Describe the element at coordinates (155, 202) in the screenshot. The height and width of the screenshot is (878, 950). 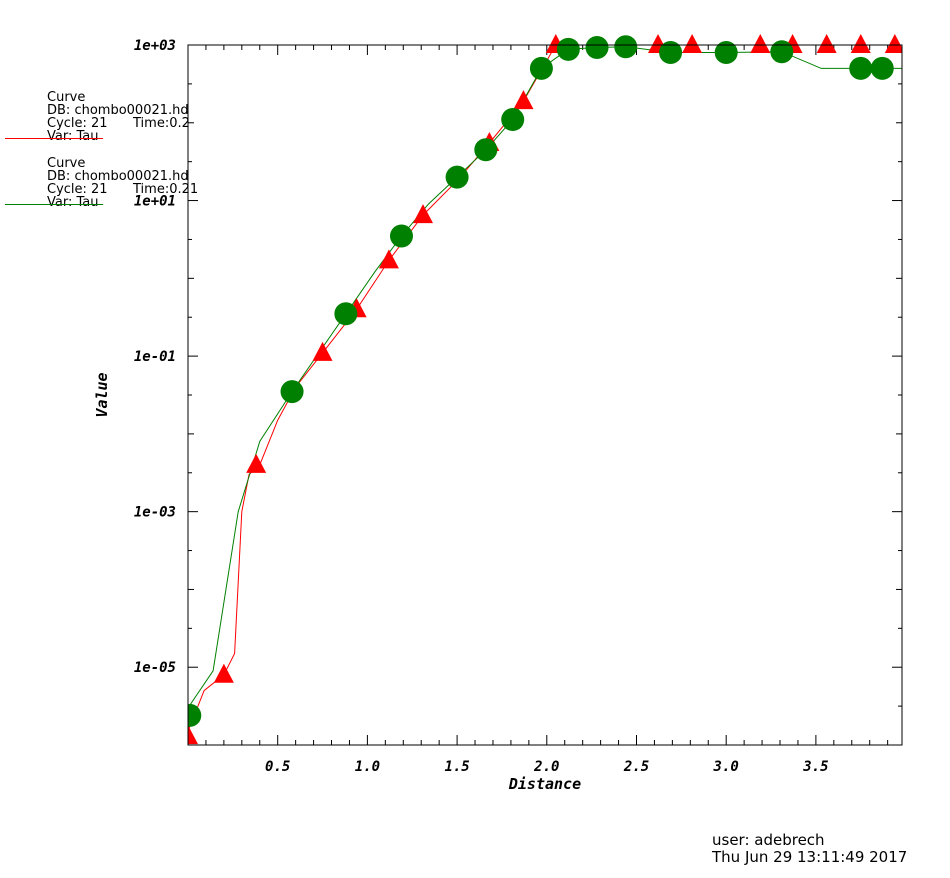
I see `y-tick-label: 1e+01` at that location.